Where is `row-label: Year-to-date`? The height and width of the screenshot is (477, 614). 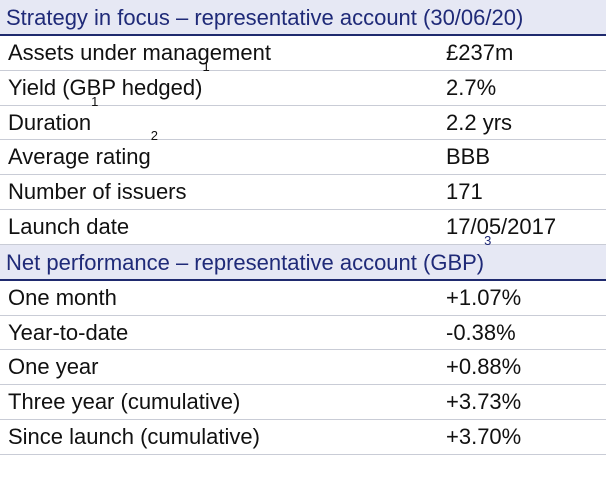
row-label: Year-to-date is located at coordinates (68, 332).